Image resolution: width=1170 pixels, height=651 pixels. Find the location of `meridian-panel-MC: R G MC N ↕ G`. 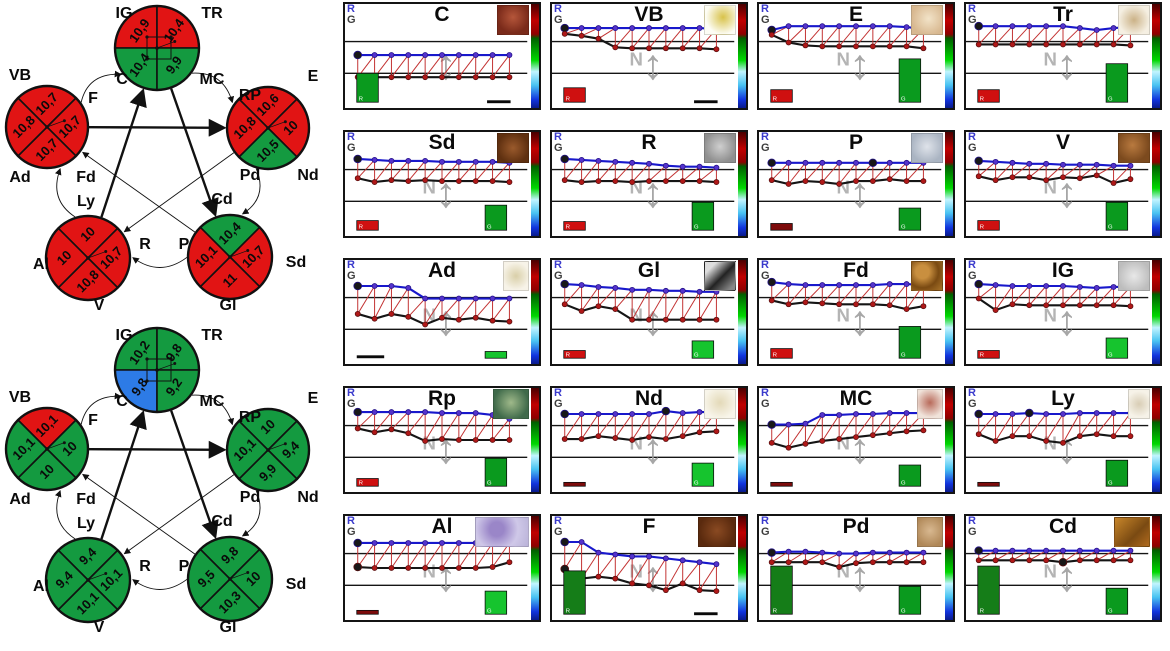

meridian-panel-MC: R G MC N ↕ G is located at coordinates (856, 440).